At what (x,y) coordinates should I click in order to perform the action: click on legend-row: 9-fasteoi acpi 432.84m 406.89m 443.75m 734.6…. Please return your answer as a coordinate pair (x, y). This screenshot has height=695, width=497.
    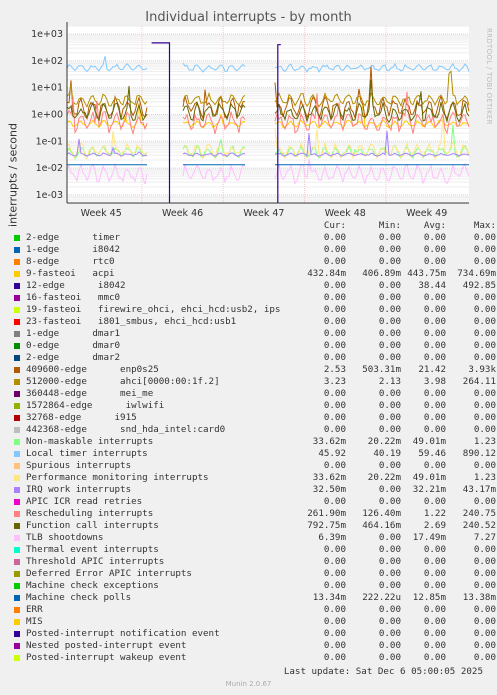
    Looking at the image, I should click on (254, 274).